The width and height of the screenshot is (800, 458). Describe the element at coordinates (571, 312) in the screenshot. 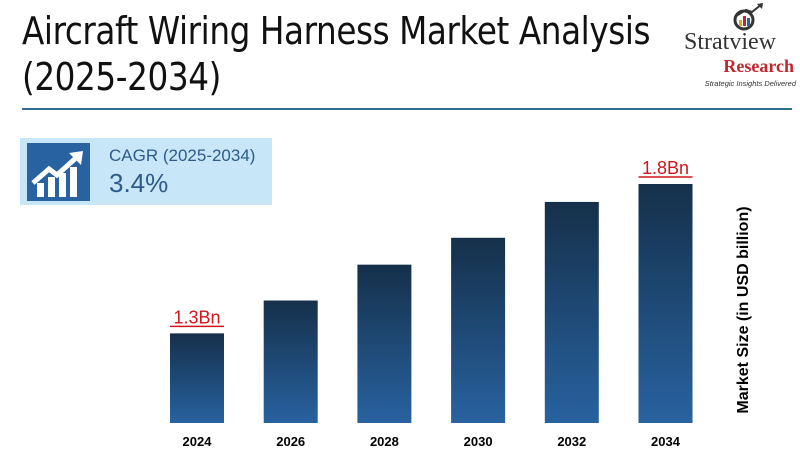

I see `bar-2032` at that location.